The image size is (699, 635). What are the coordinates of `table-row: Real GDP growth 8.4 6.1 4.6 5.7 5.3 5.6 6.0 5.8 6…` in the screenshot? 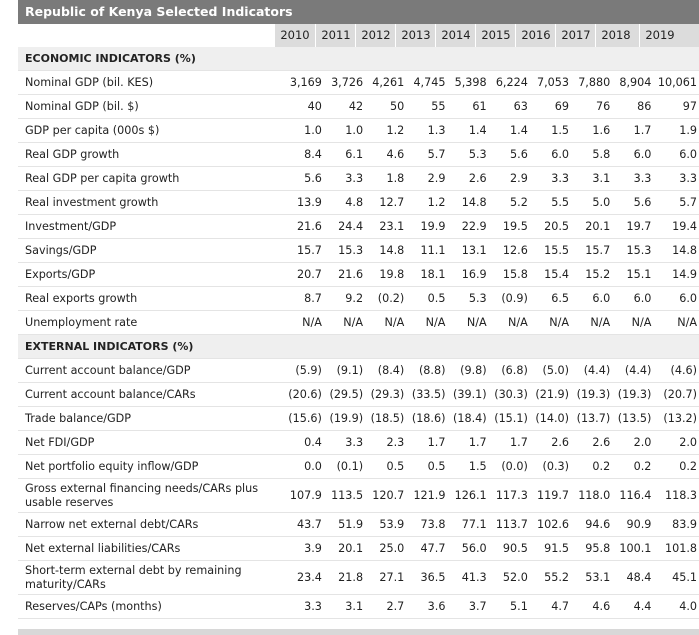 It's located at (358, 154).